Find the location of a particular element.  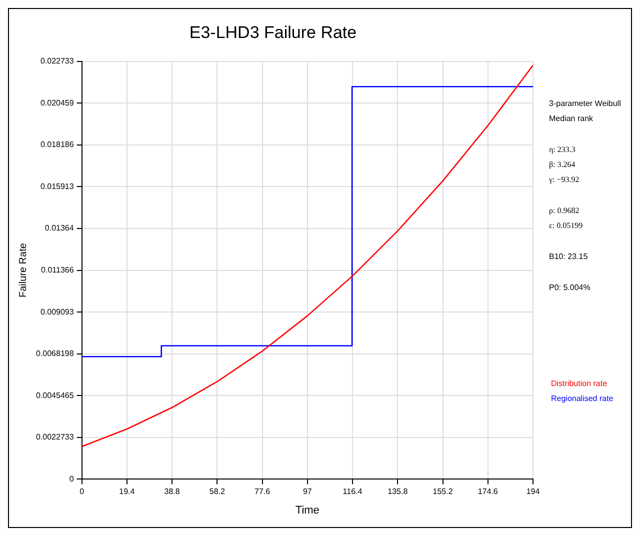

text: ρ: 0.9682 is located at coordinates (564, 210).